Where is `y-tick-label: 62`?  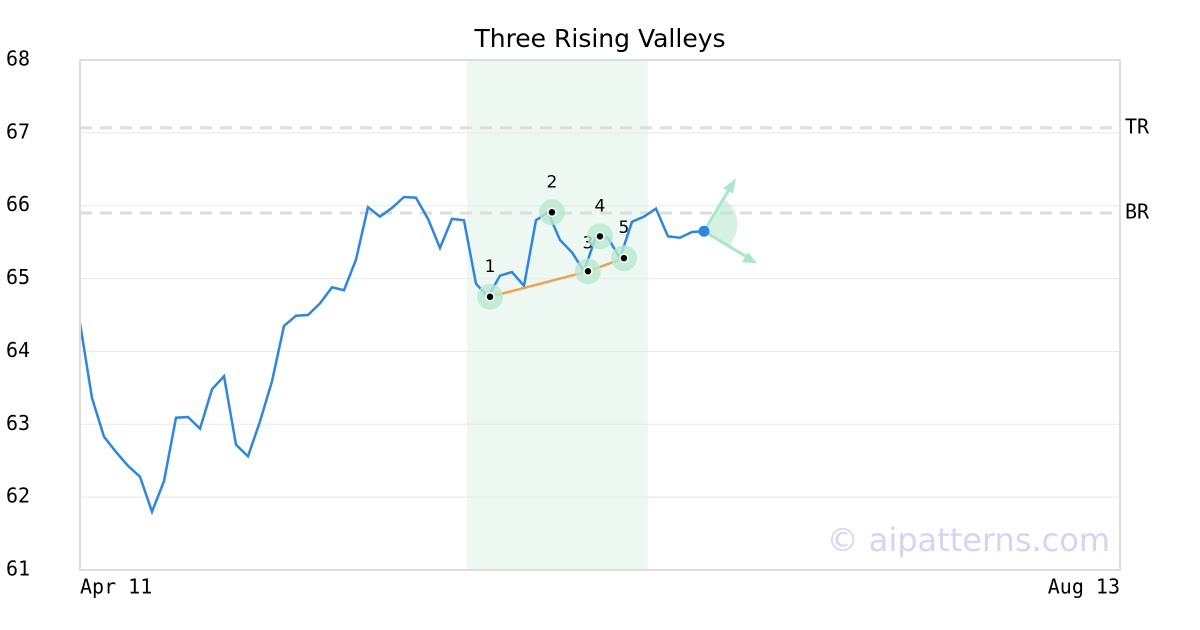 y-tick-label: 62 is located at coordinates (18, 496).